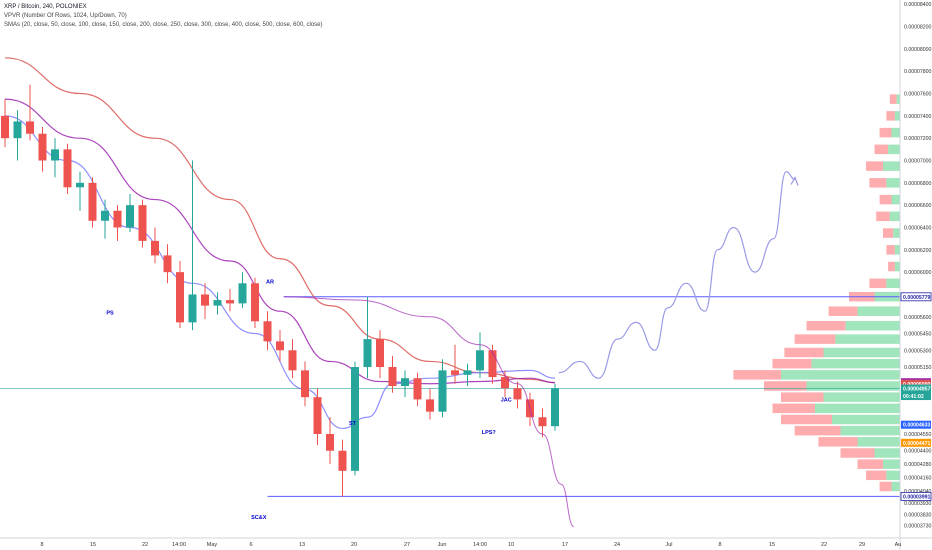 This screenshot has height=550, width=932. Describe the element at coordinates (913, 397) in the screenshot. I see `price-label-text: 00:41:02` at that location.